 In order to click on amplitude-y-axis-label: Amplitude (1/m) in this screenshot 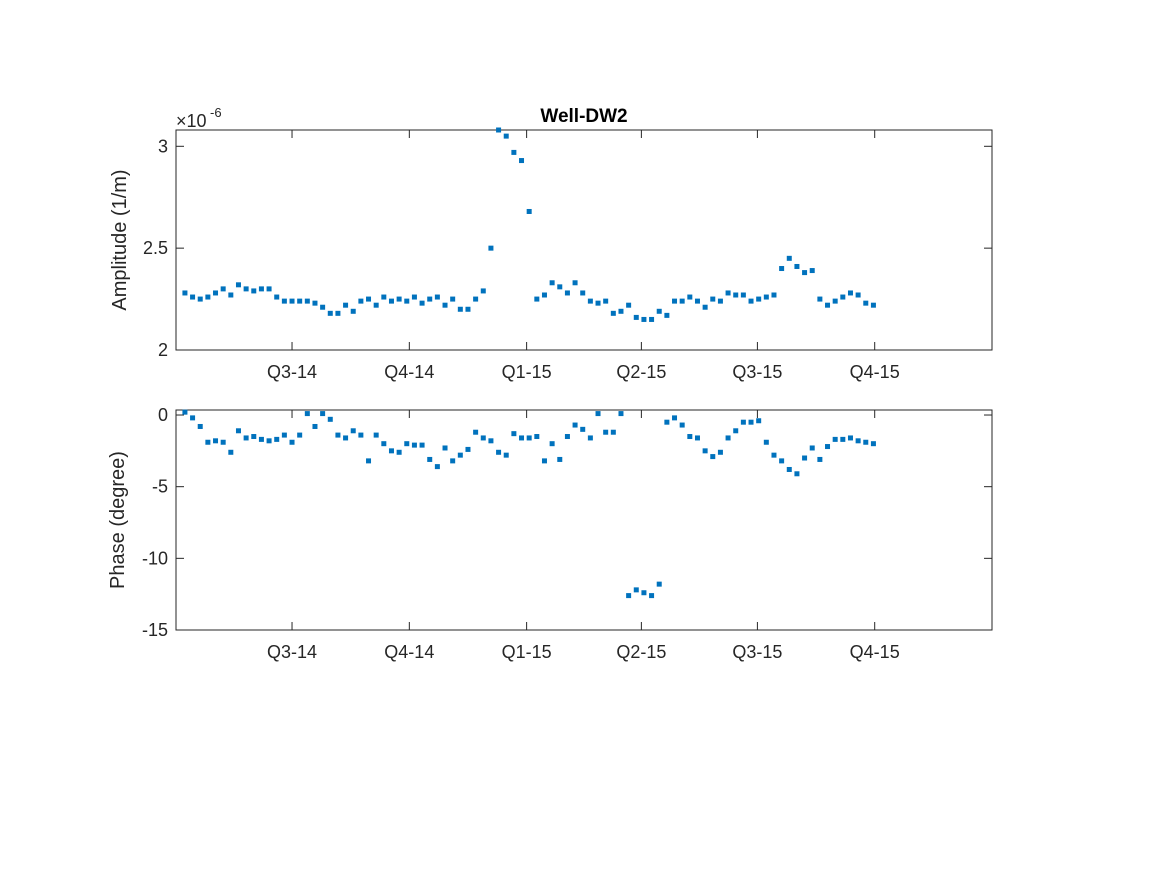, I will do `click(120, 239)`.